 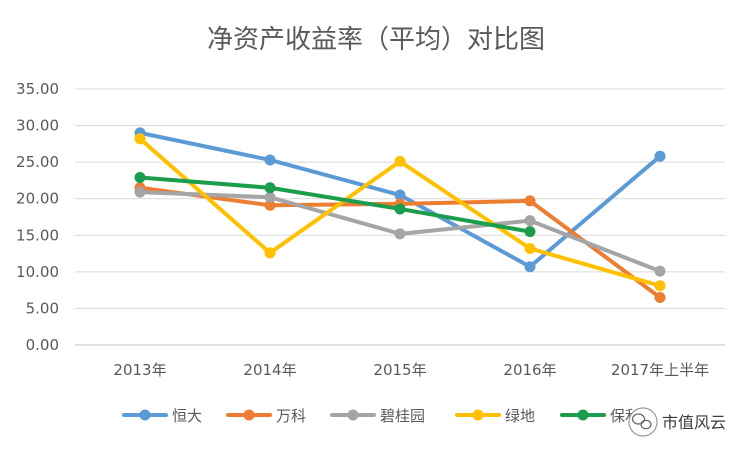 What do you see at coordinates (37, 162) in the screenshot?
I see `y-tick-label: 25.00` at bounding box center [37, 162].